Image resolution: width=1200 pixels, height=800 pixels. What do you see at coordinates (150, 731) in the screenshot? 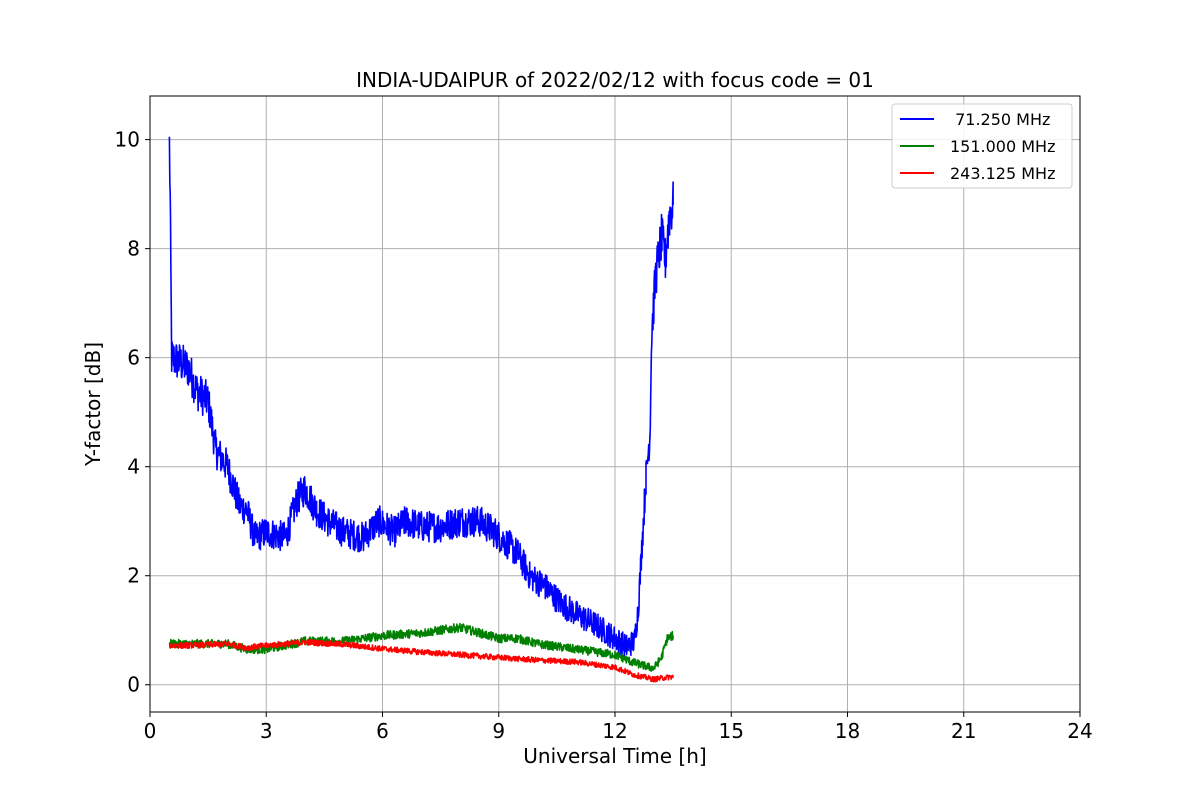
I see `x-tick-label: 0` at bounding box center [150, 731].